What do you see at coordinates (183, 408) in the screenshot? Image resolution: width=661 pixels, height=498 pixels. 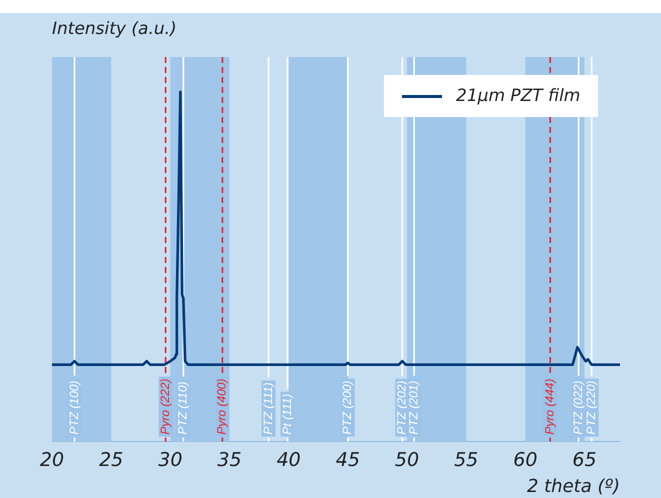 I see `ref-line-label: PTZ (110)` at bounding box center [183, 408].